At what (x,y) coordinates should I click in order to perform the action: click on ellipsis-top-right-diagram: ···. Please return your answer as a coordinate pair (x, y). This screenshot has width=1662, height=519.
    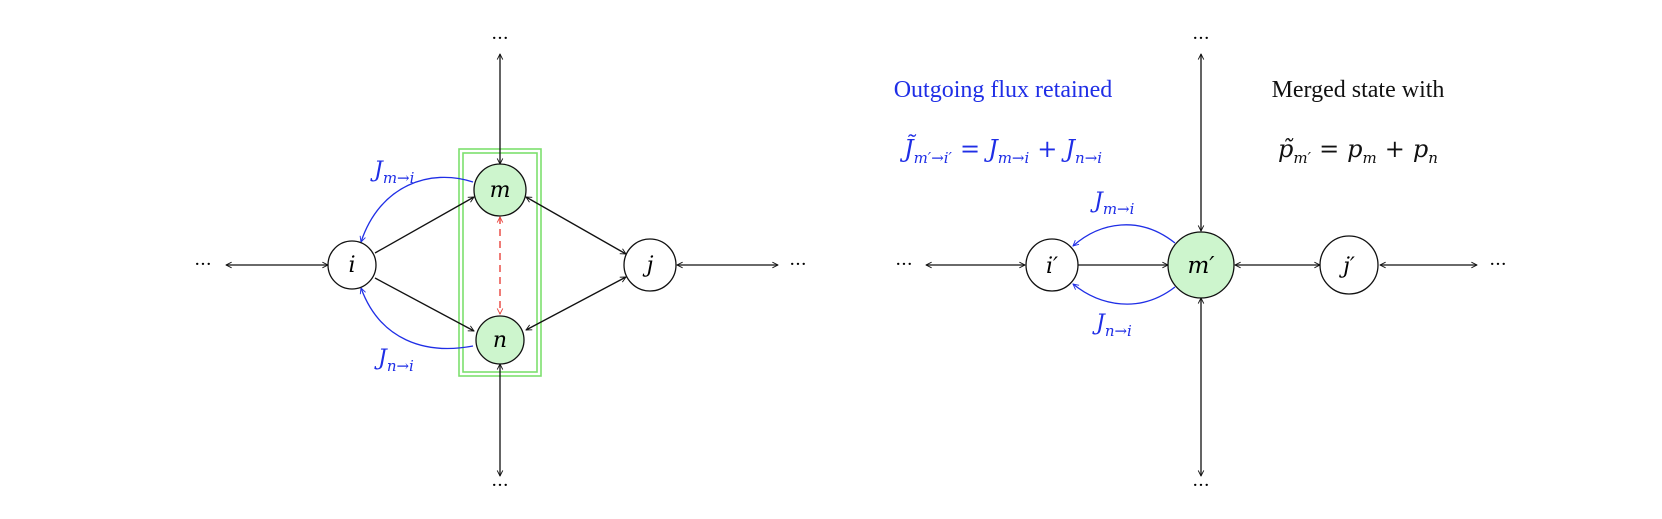
    Looking at the image, I should click on (1200, 38).